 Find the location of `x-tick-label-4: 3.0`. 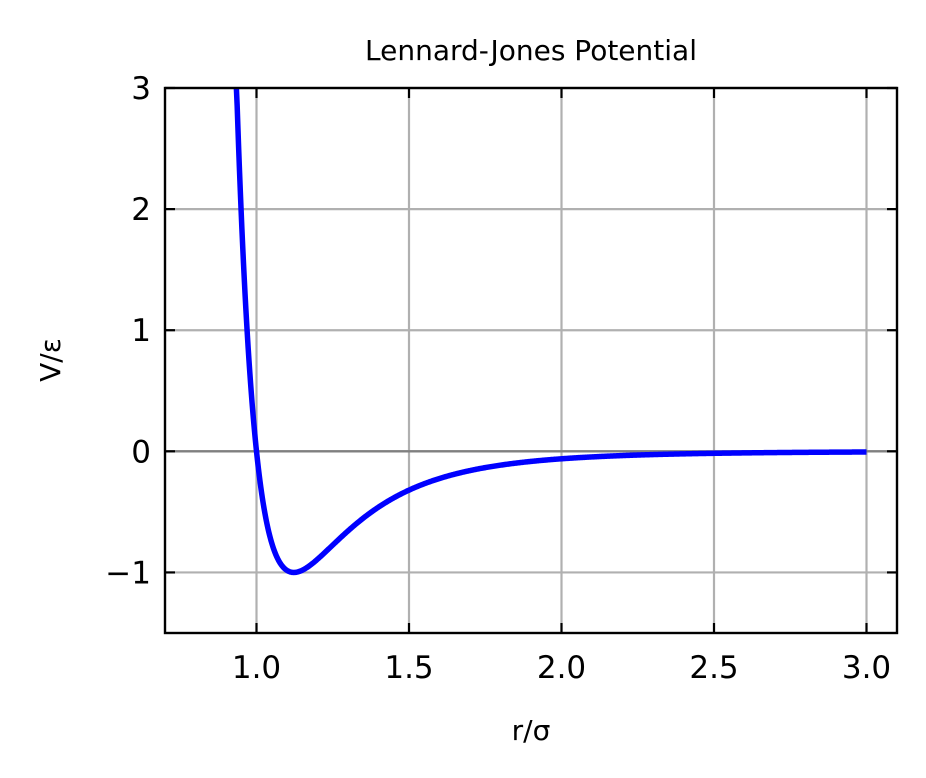

x-tick-label-4: 3.0 is located at coordinates (866, 668).